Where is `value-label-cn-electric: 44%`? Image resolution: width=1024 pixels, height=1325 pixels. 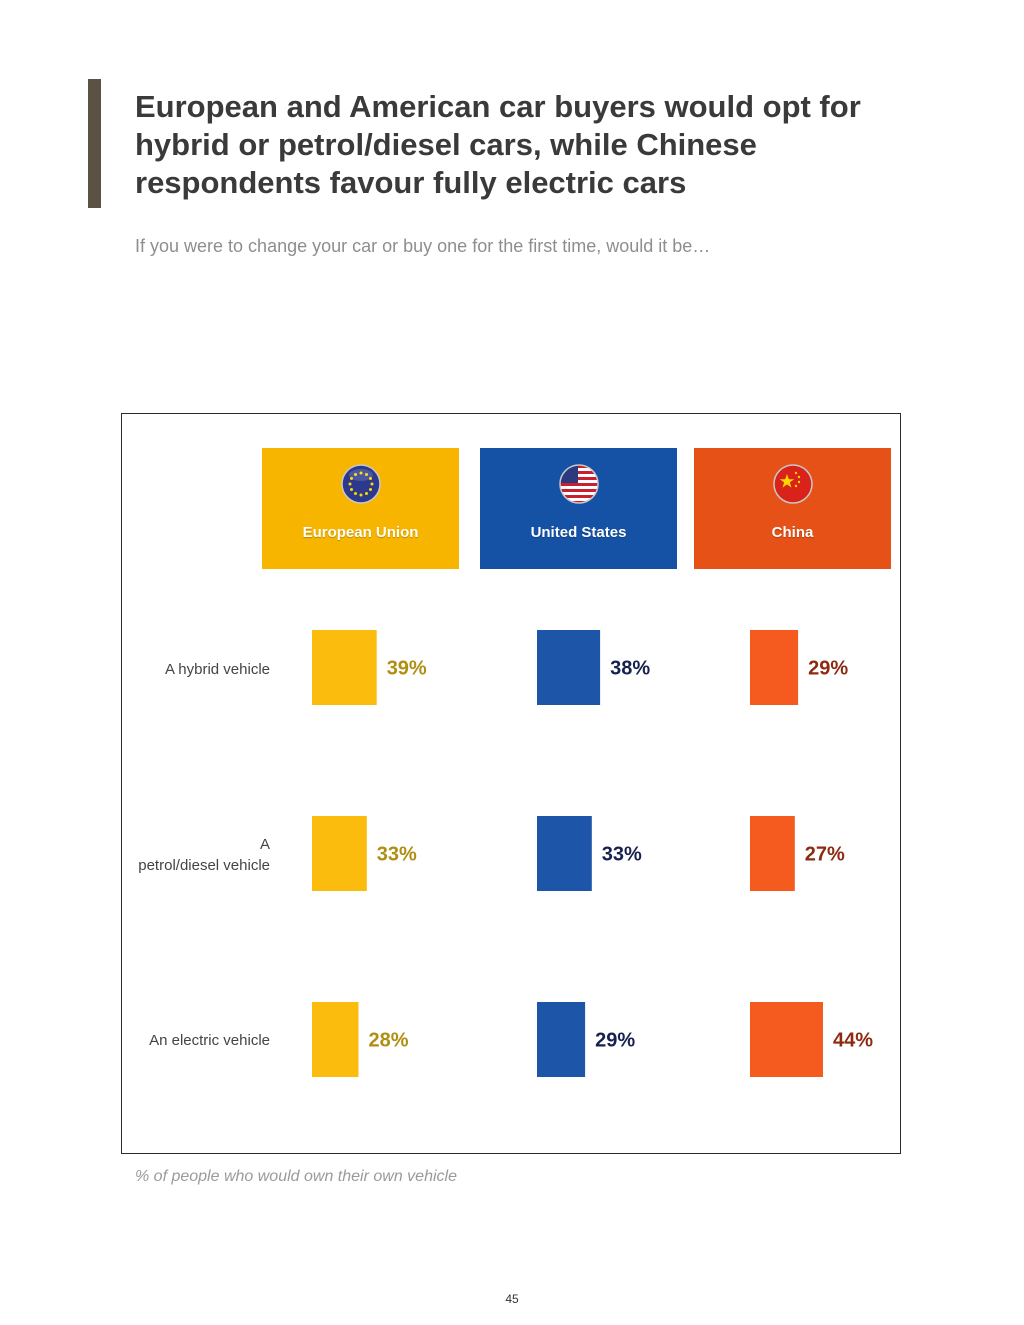
value-label-cn-electric: 44% is located at coordinates (853, 1041).